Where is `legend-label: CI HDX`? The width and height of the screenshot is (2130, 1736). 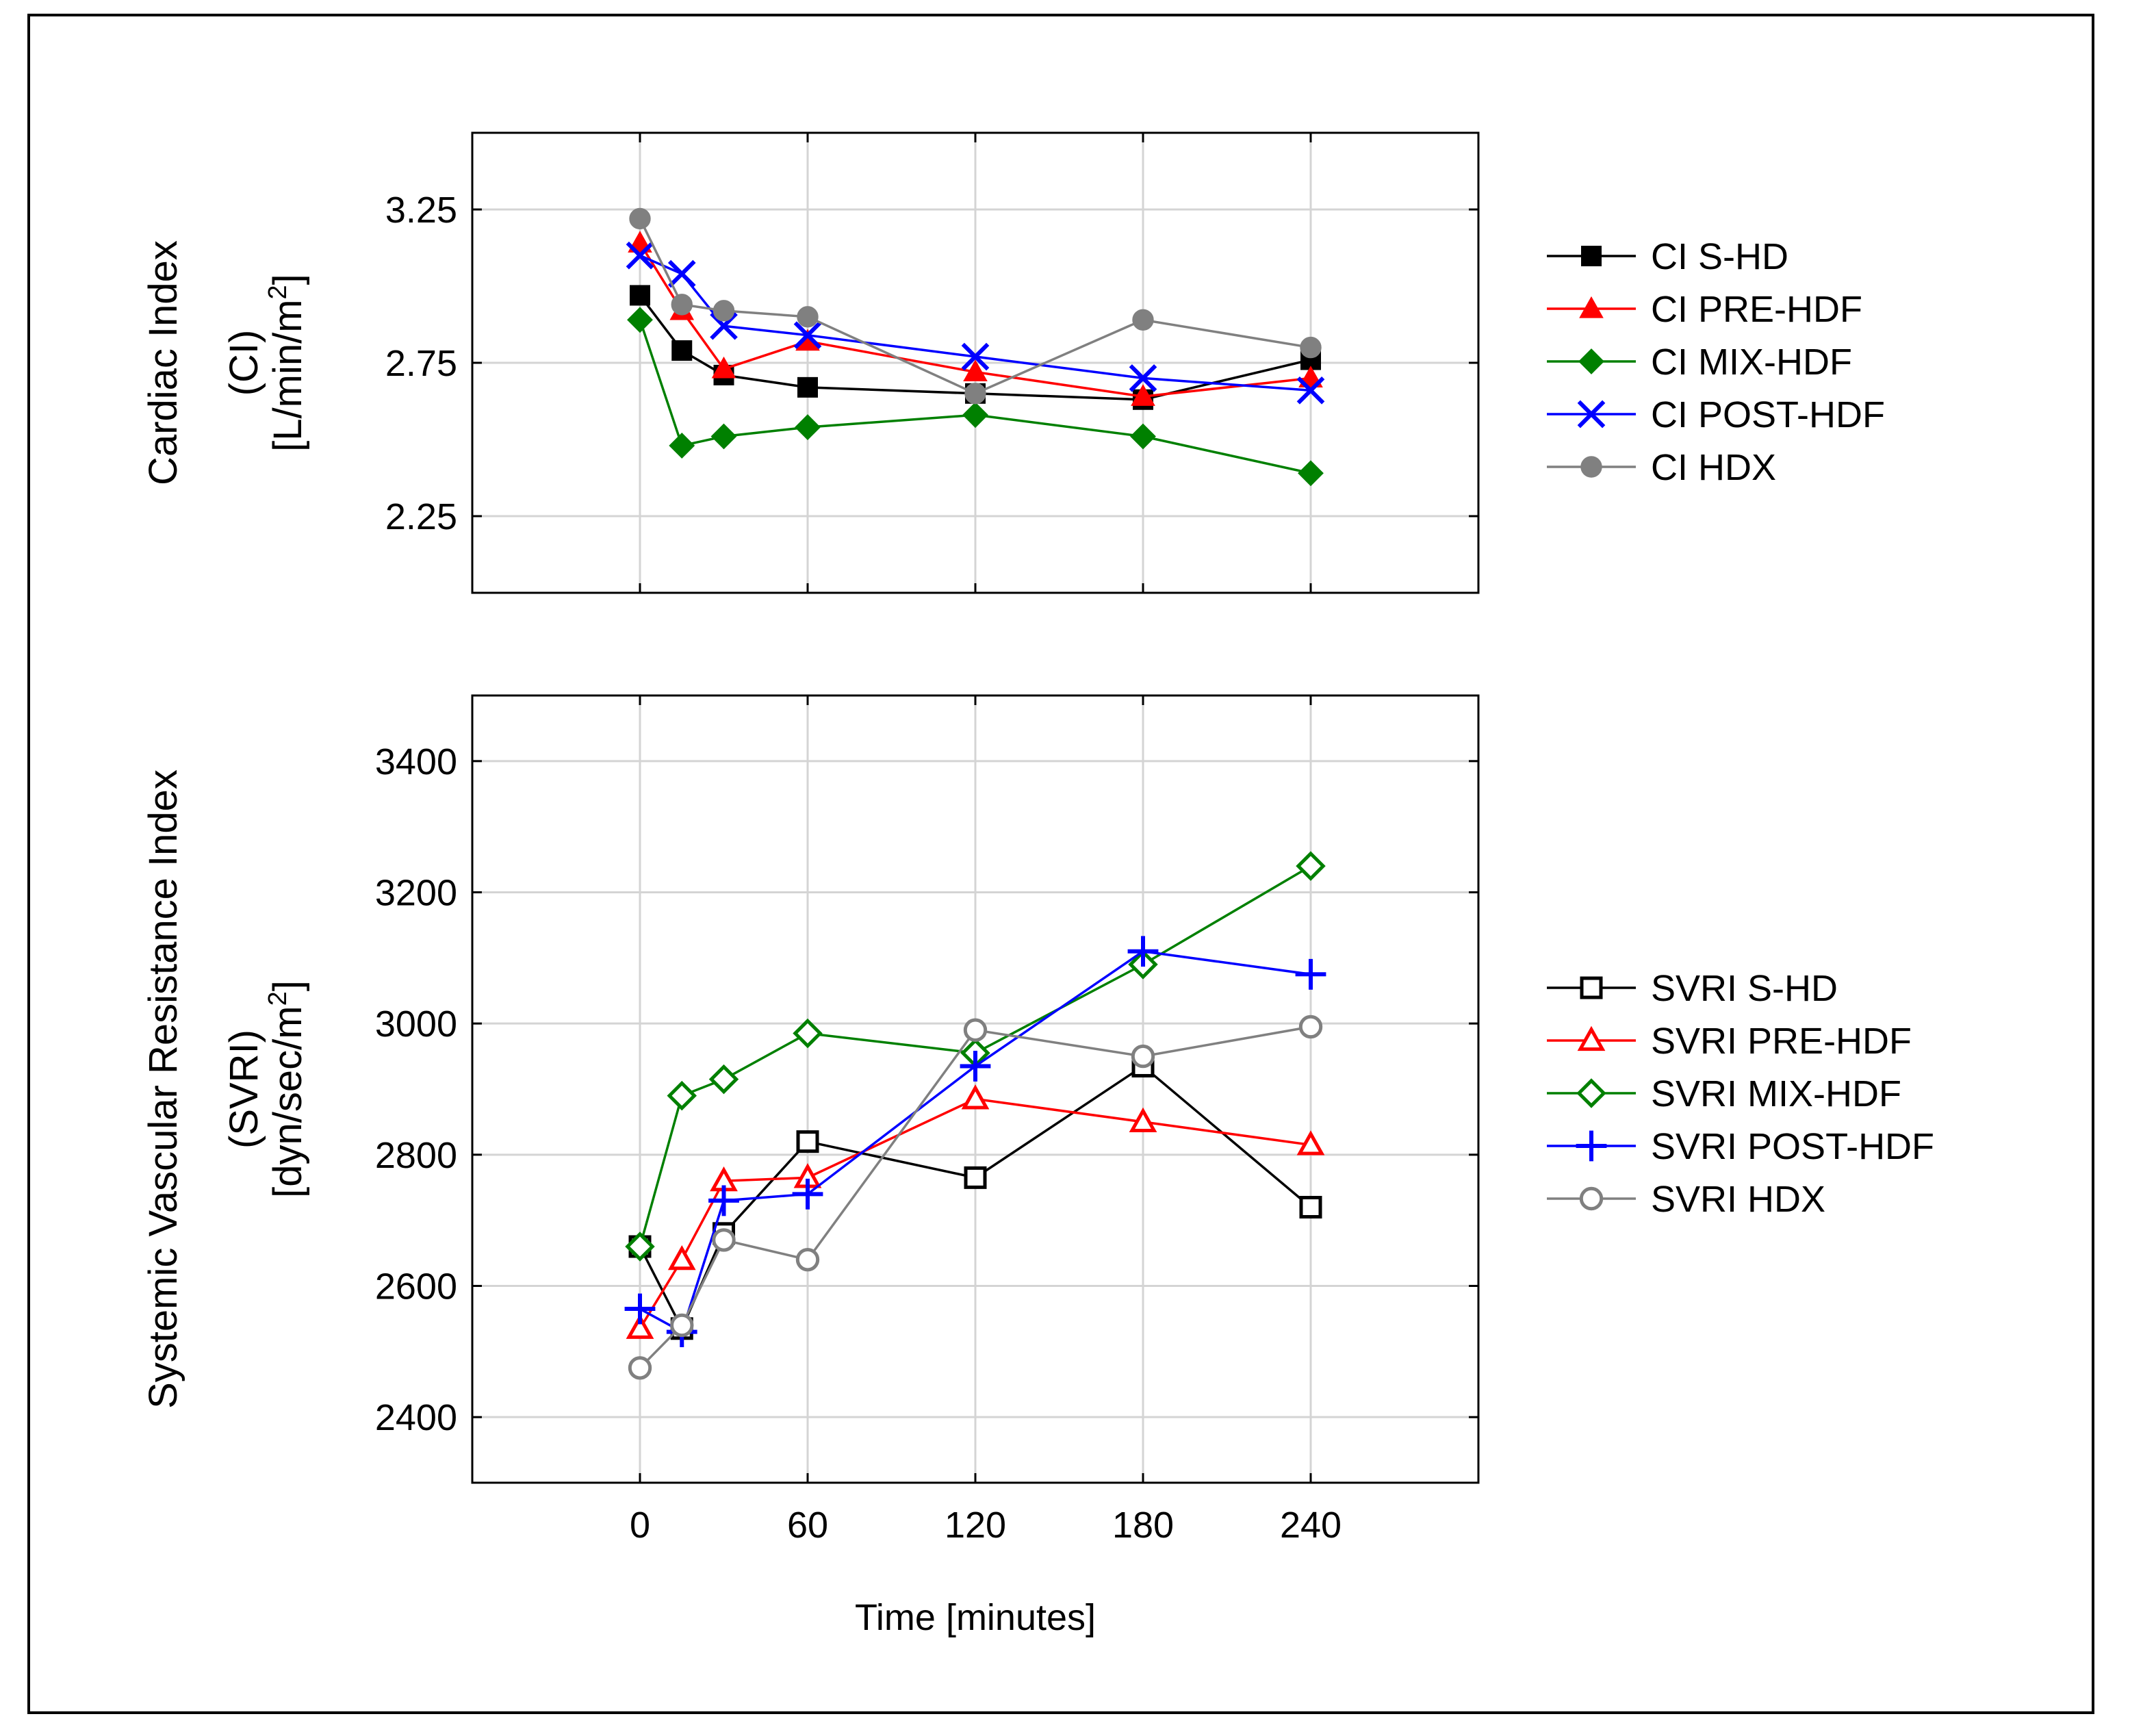
legend-label: CI HDX is located at coordinates (1713, 467).